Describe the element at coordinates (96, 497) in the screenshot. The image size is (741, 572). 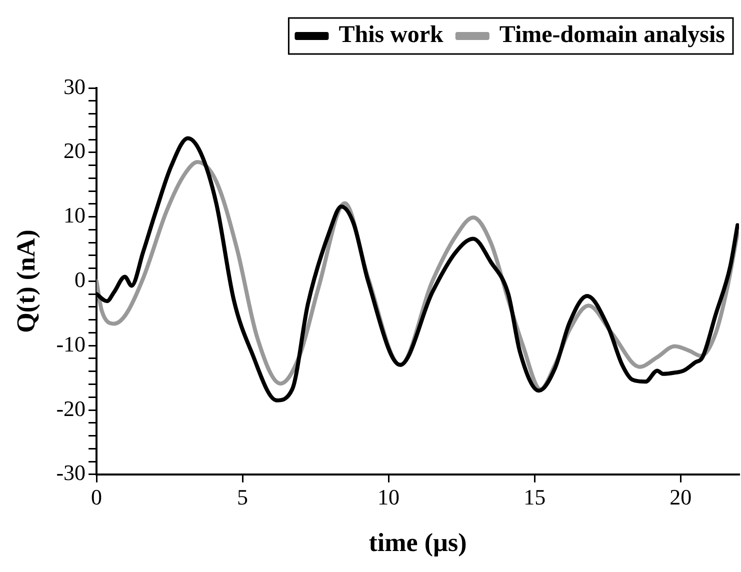
I see `x-tick-label: 0` at that location.